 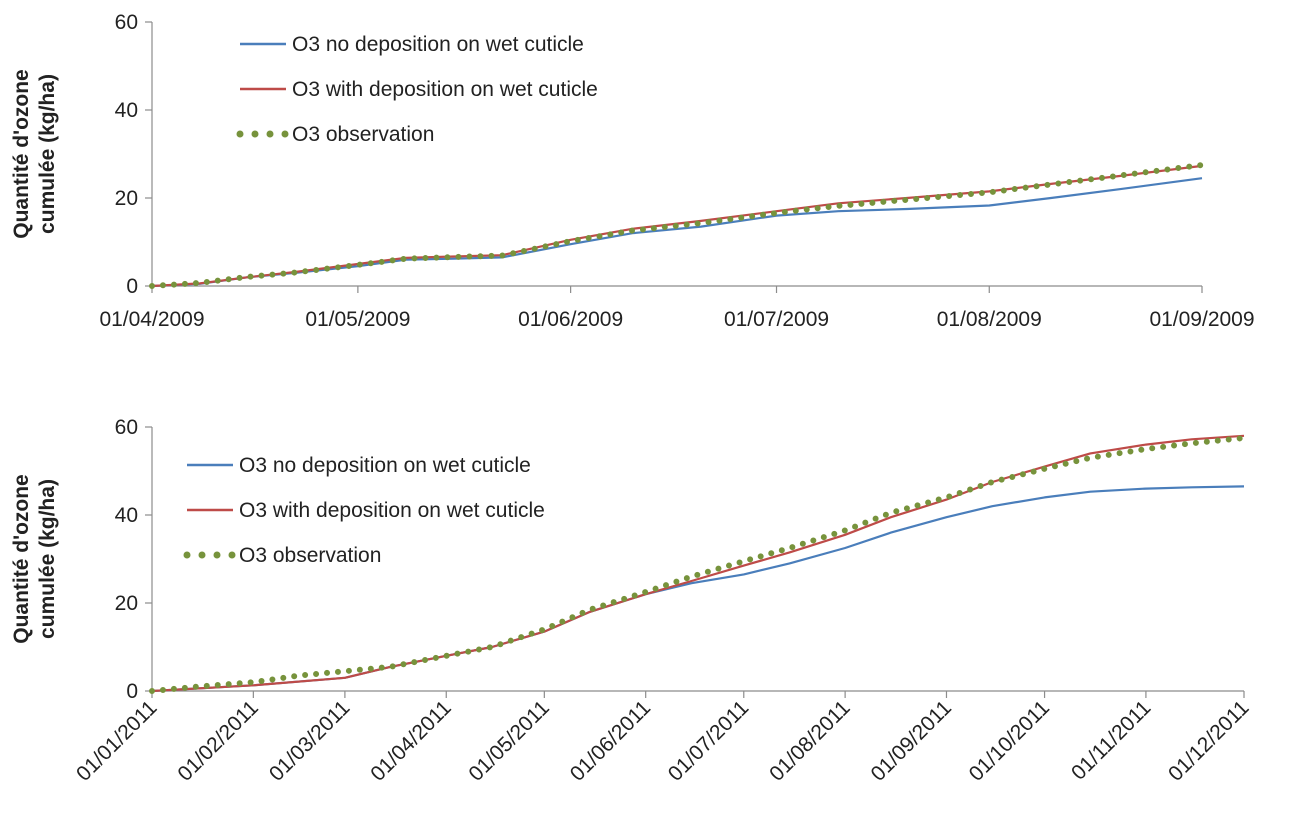 What do you see at coordinates (1009, 740) in the screenshot?
I see `x-tick-label: 01/10/2011` at bounding box center [1009, 740].